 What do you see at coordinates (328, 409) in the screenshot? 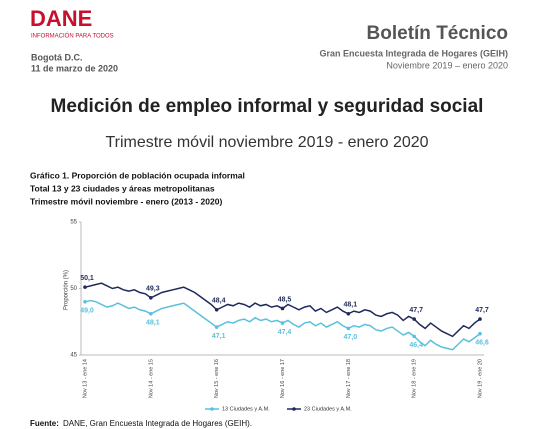
I see `legend-label: 23 Ciudades y A.M.` at bounding box center [328, 409].